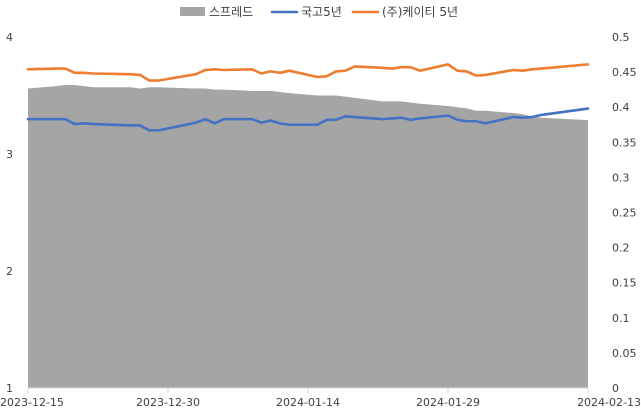 The height and width of the screenshot is (411, 641). What do you see at coordinates (9, 388) in the screenshot?
I see `y-left-tick-label: 1` at bounding box center [9, 388].